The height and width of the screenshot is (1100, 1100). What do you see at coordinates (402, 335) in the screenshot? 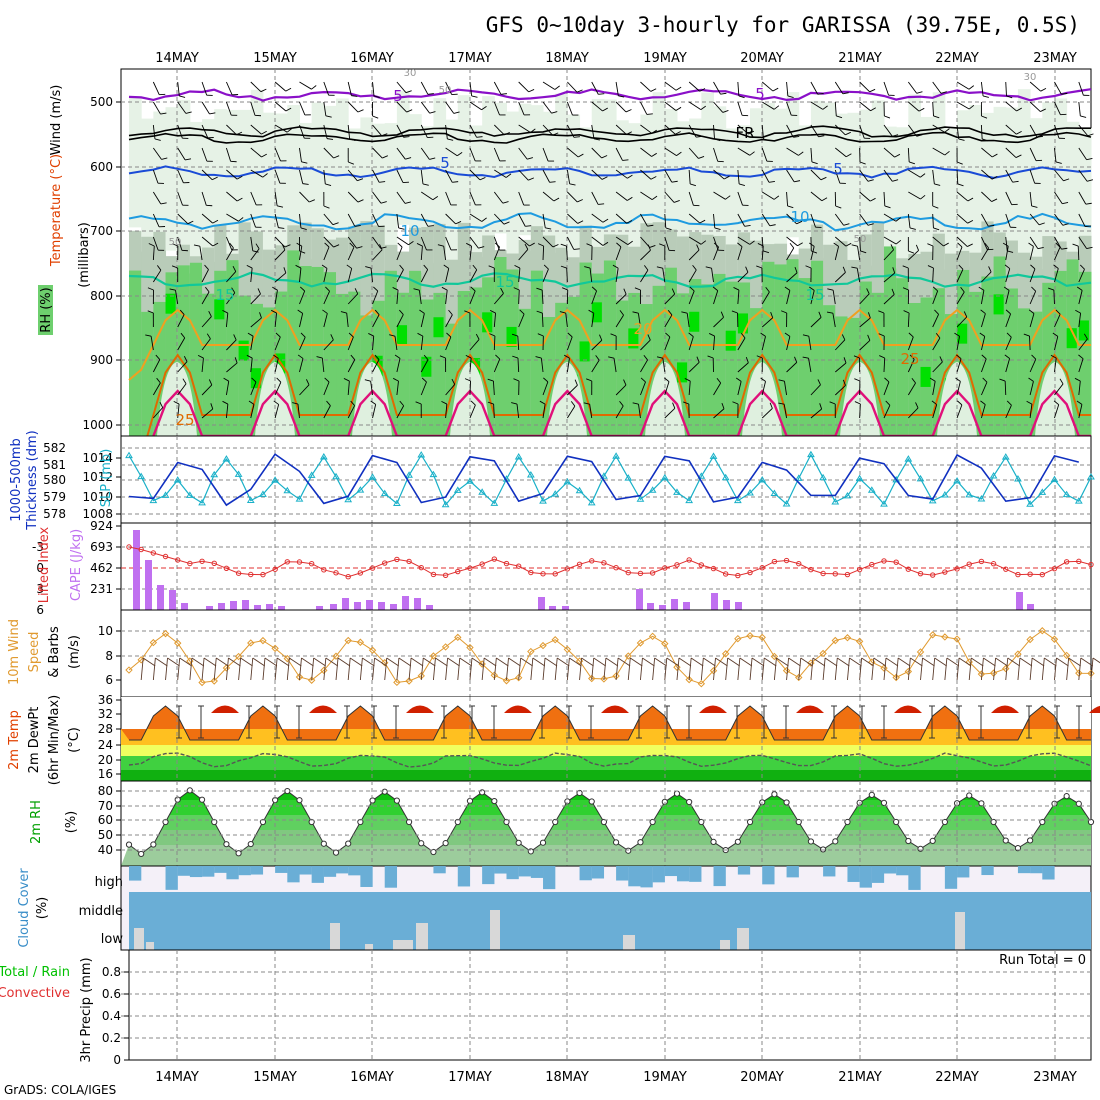
I see `rh-band-bright` at bounding box center [402, 335].